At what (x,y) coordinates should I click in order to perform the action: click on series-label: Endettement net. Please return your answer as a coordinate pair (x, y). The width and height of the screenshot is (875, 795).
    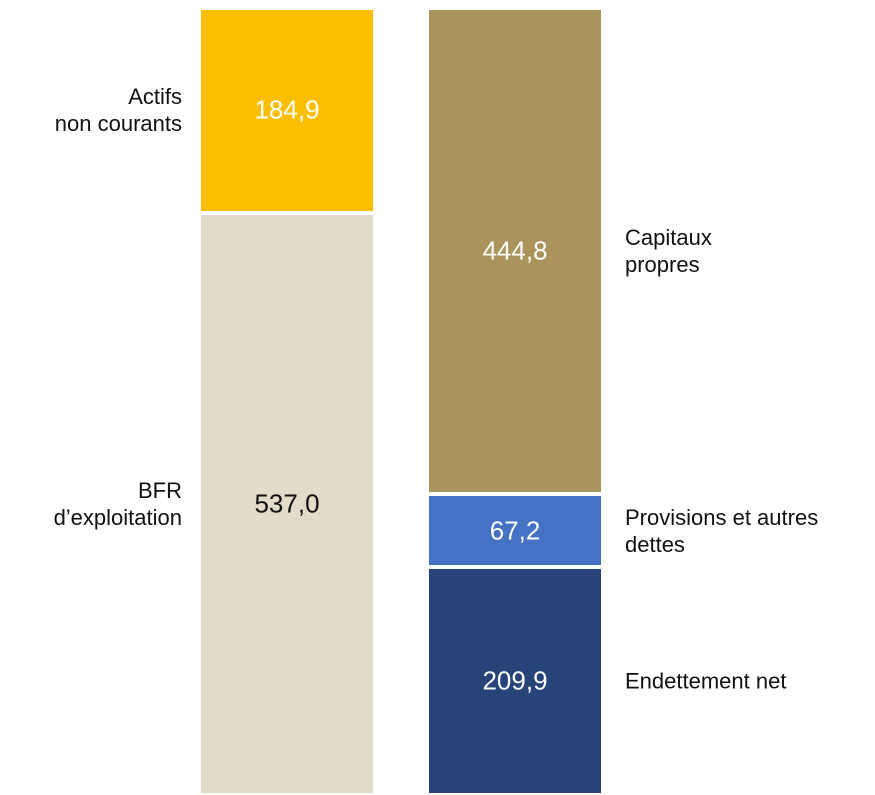
    Looking at the image, I should click on (706, 681).